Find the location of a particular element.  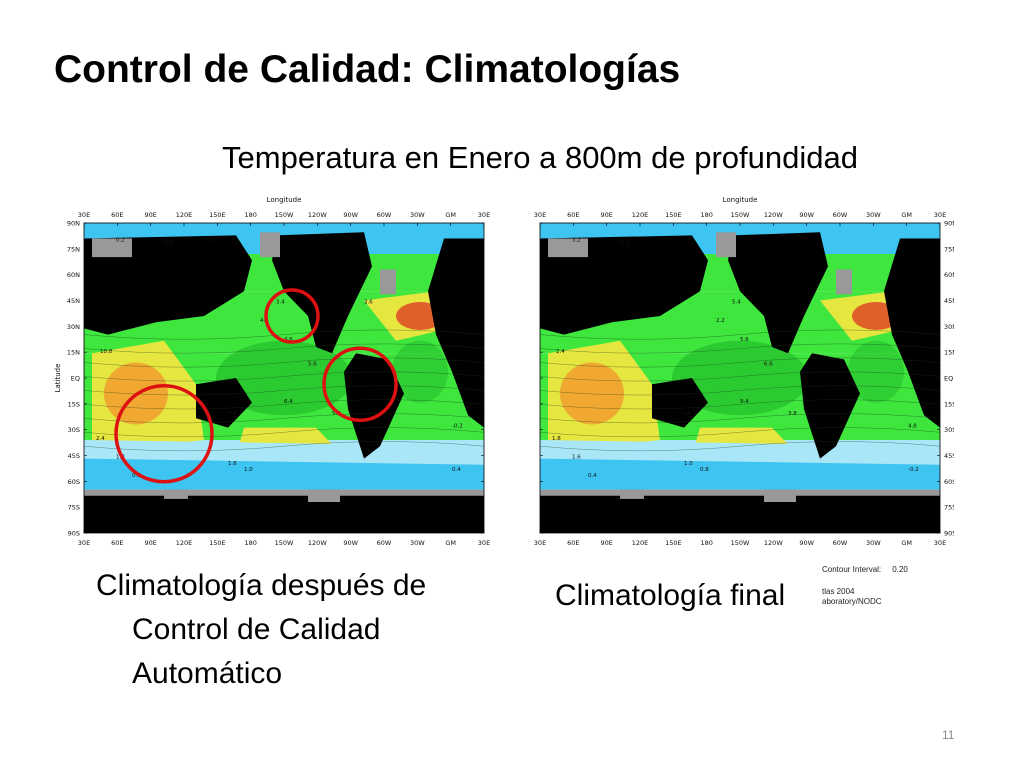

contour-interval-label: Contour Interval: is located at coordinates (852, 569).